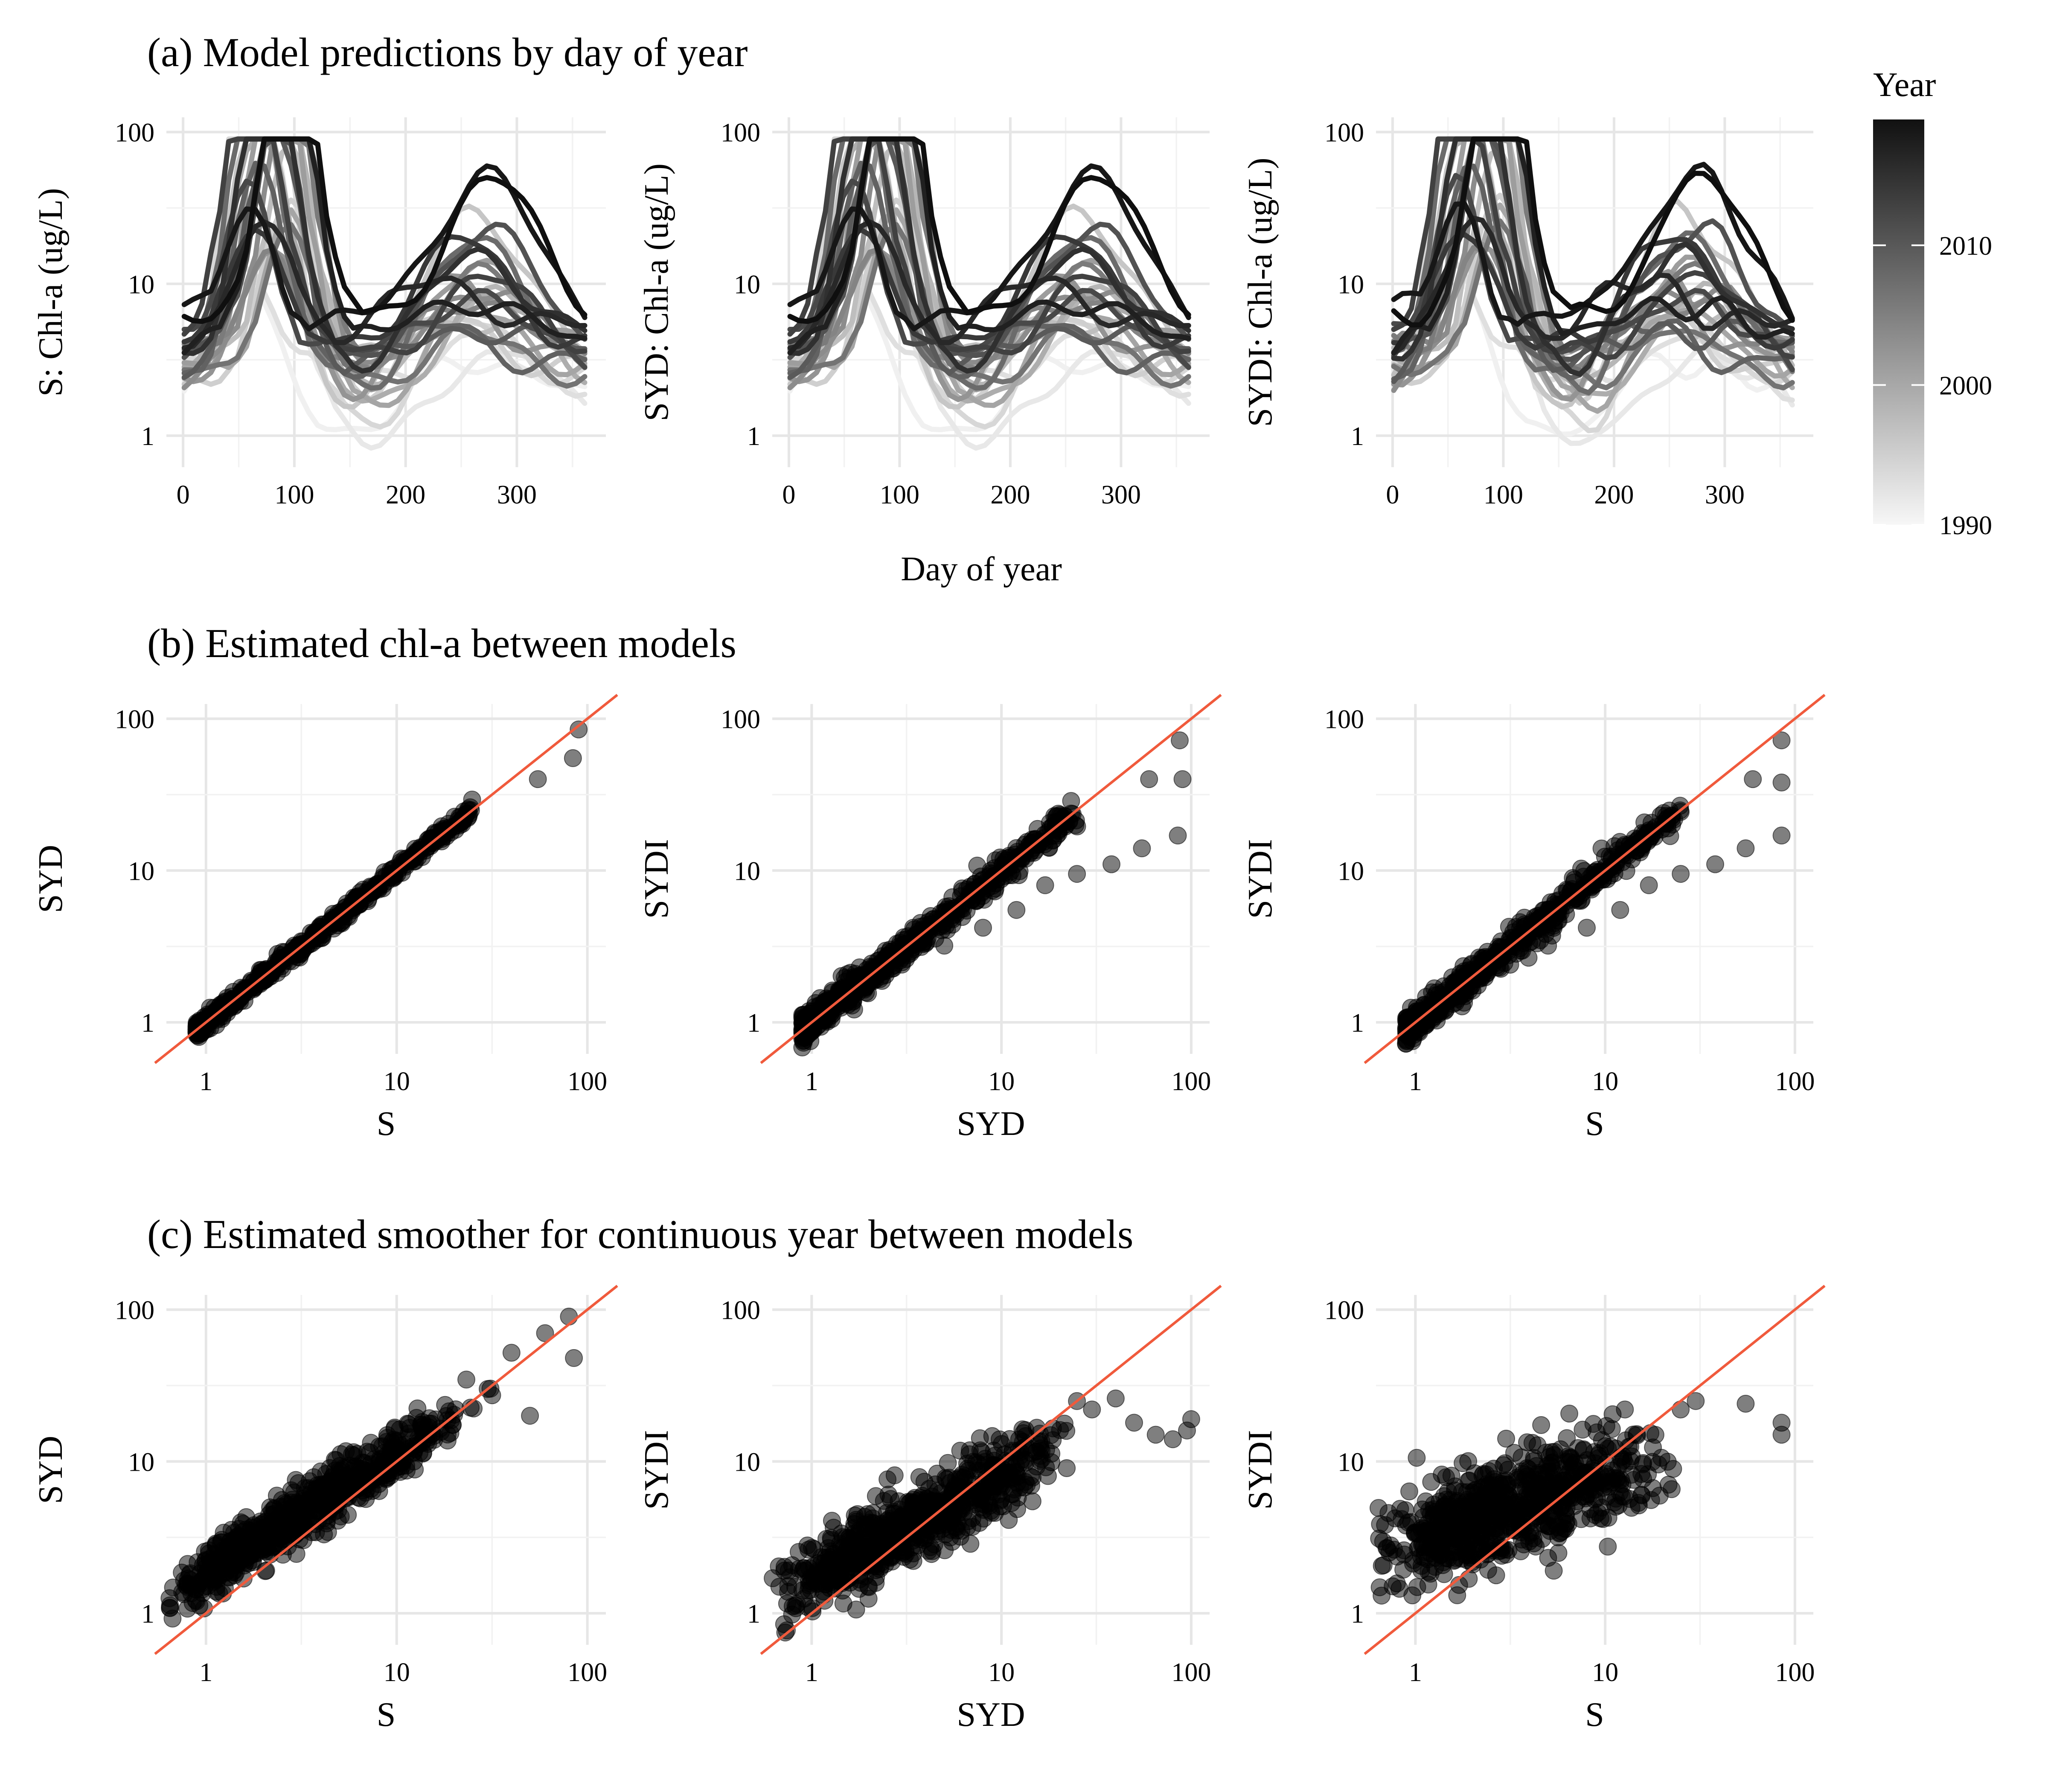  Describe the element at coordinates (656, 292) in the screenshot. I see `y-axis-title: SYD: Chl-a (ug/L)` at that location.